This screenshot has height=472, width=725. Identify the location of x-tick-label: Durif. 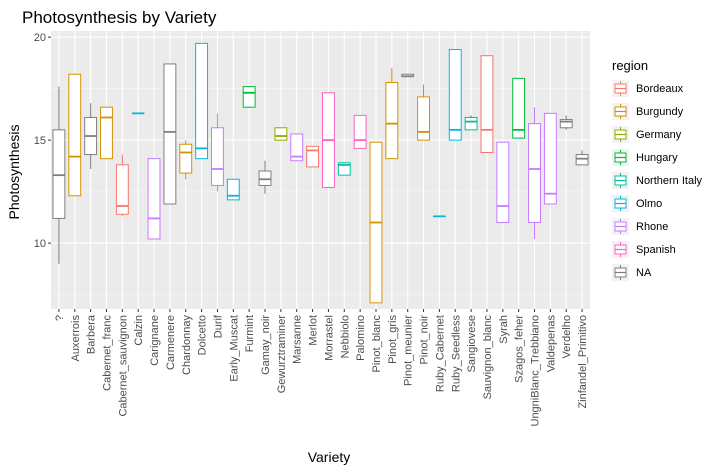
(218, 326).